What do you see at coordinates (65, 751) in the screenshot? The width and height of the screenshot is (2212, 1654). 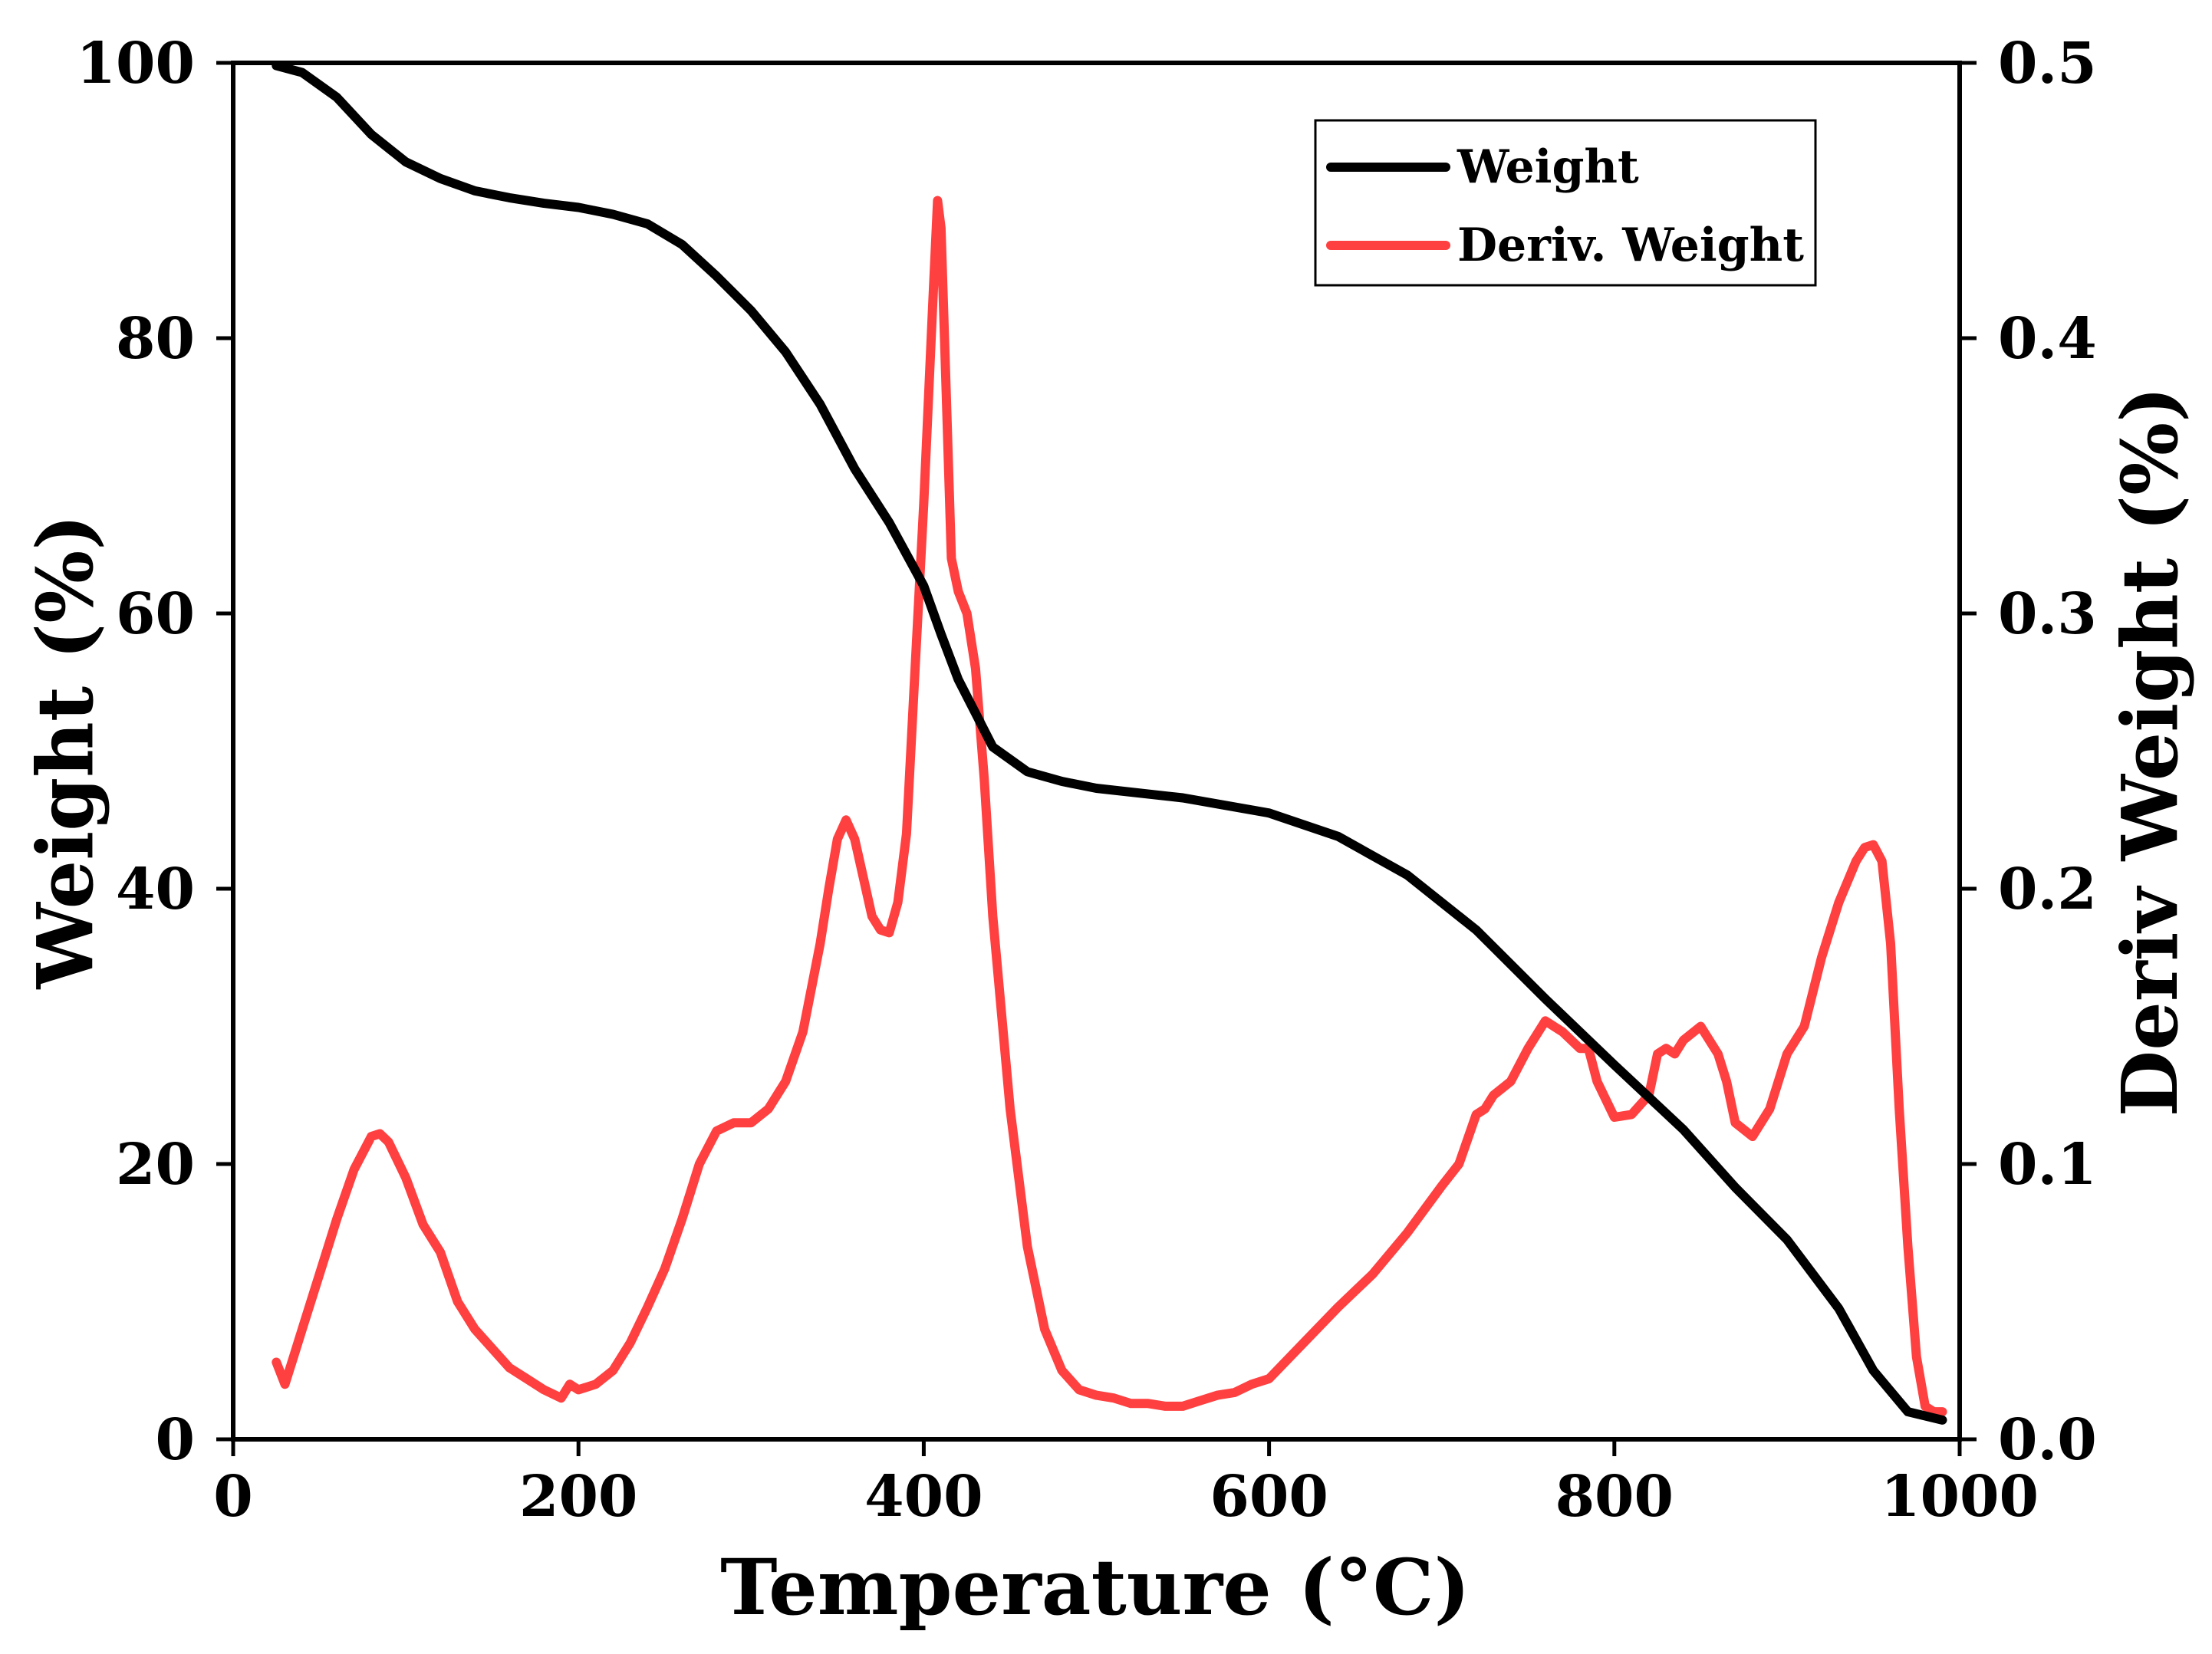 I see `y-axis-title: Weight (%)` at bounding box center [65, 751].